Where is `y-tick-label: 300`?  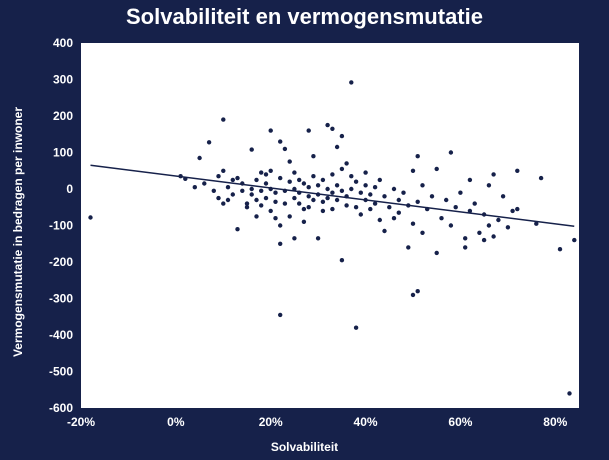 y-tick-label: 300 is located at coordinates (63, 80).